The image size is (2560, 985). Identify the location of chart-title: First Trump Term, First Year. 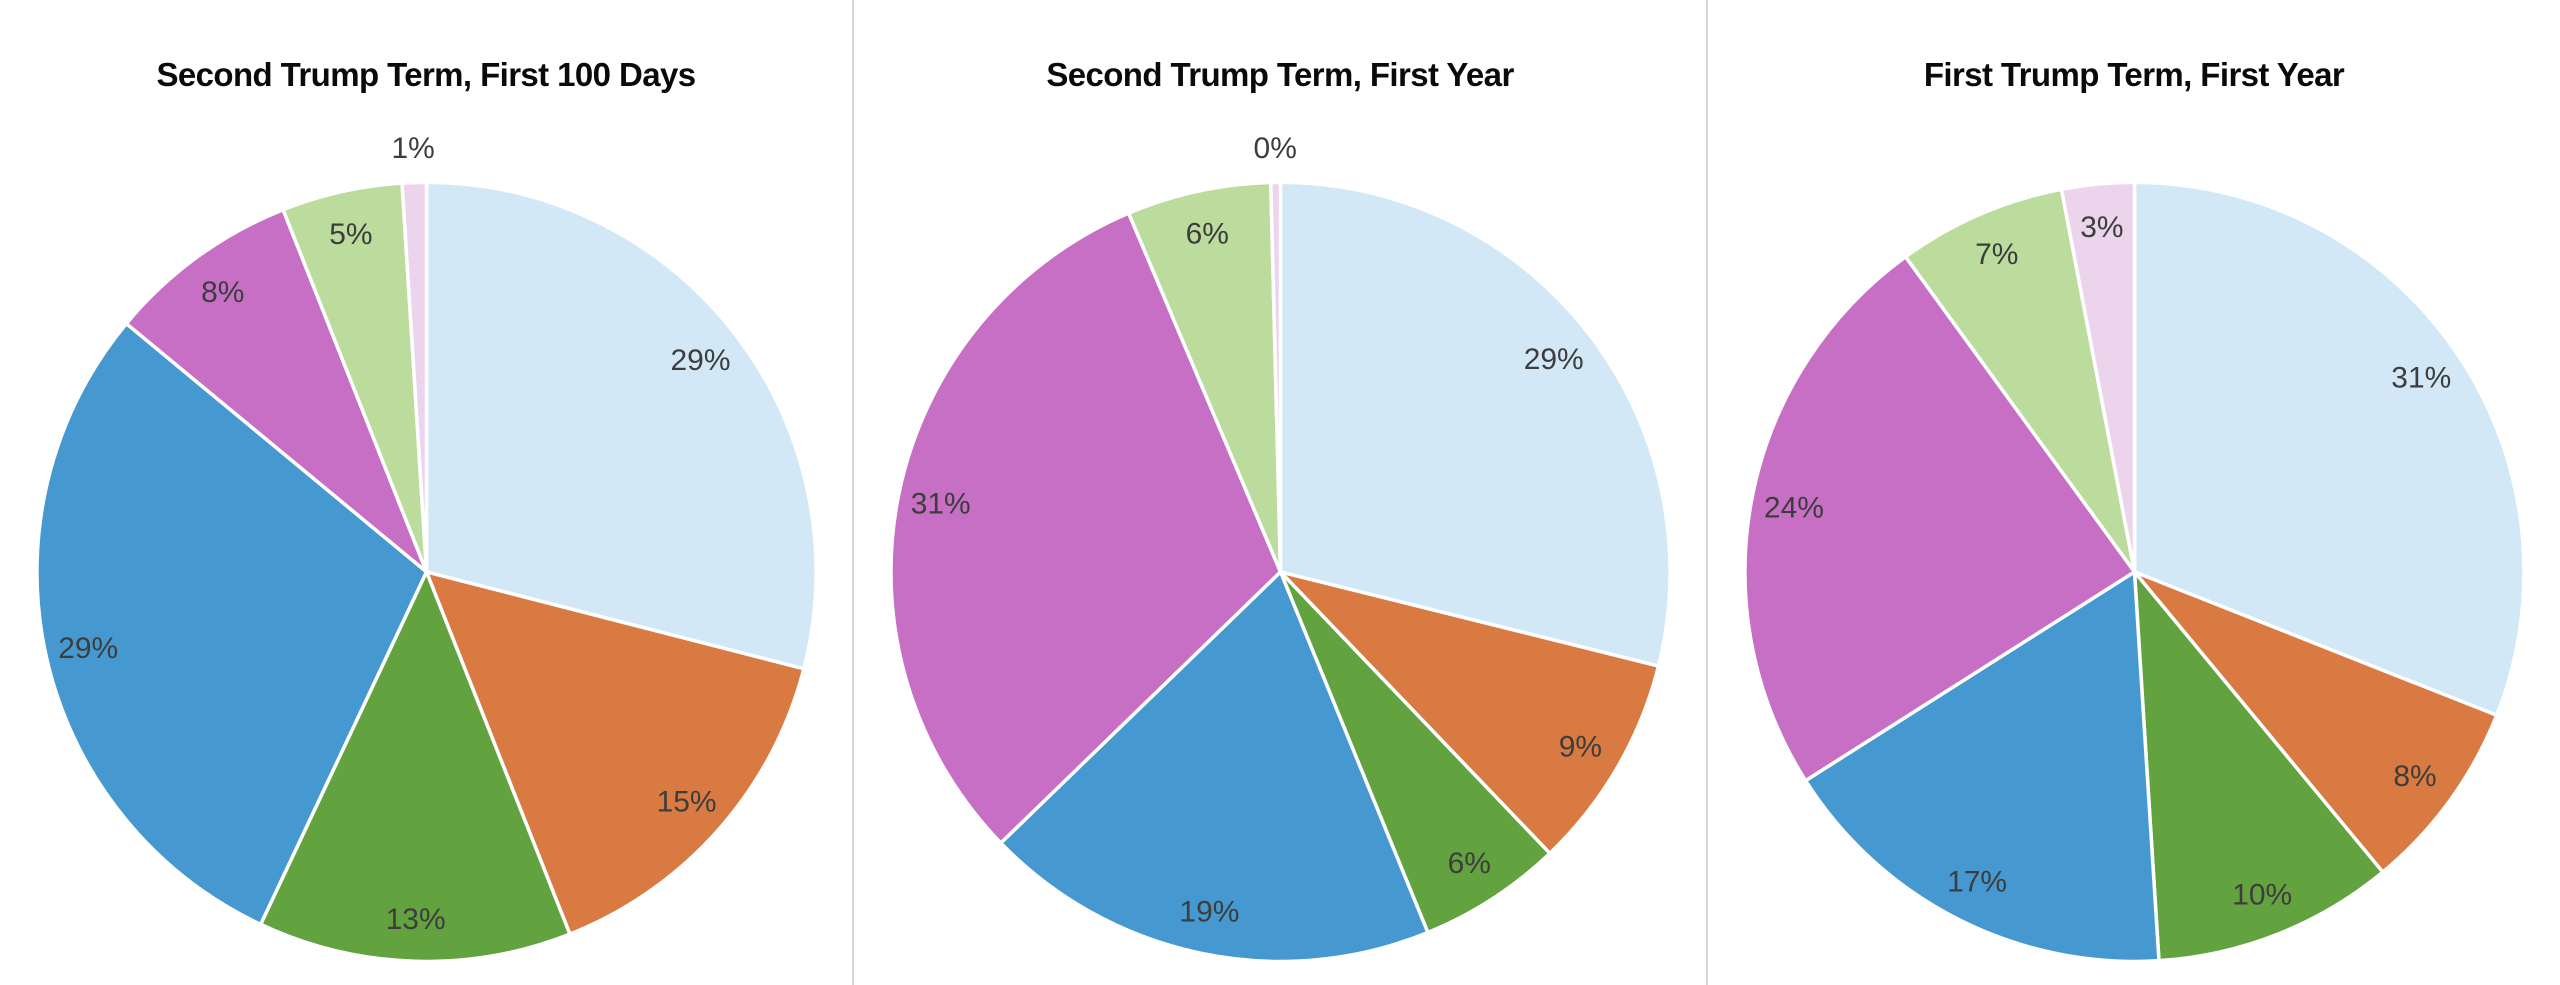
(2134, 74).